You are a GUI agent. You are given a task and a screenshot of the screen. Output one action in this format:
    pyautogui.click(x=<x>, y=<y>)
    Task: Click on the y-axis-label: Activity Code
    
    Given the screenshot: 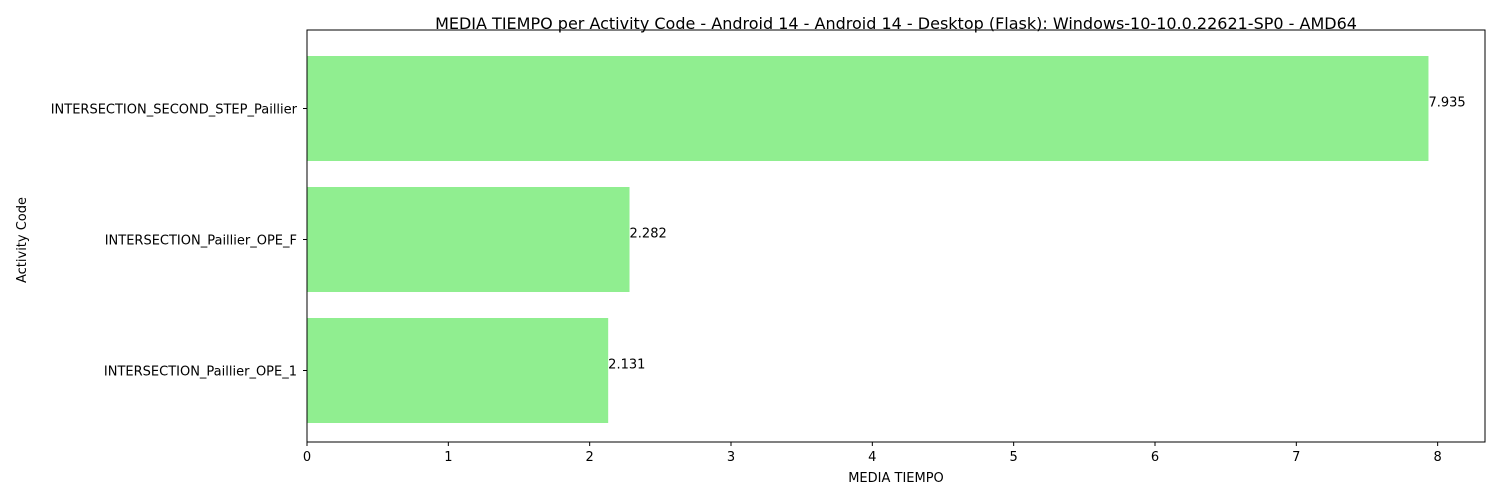 What is the action you would take?
    pyautogui.click(x=22, y=240)
    